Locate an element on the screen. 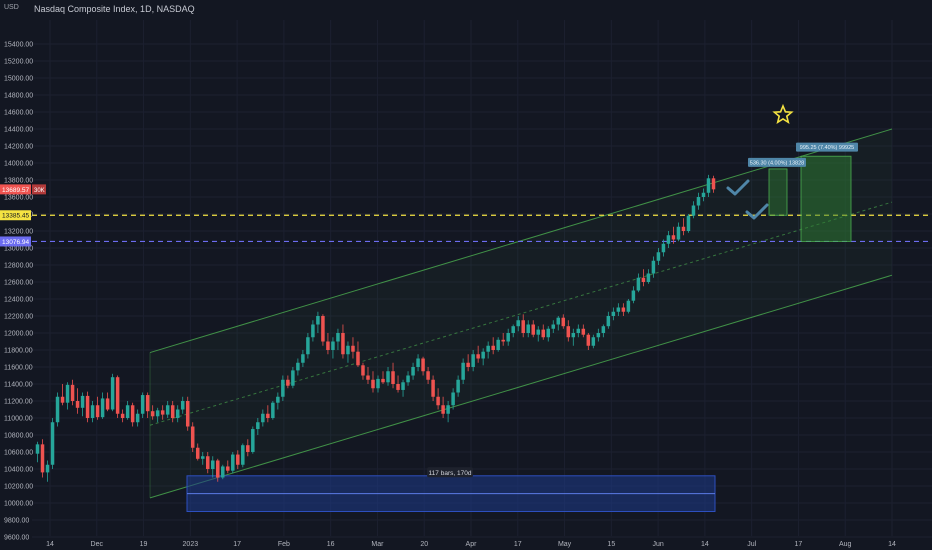 Image resolution: width=932 pixels, height=550 pixels. y-tick-label: 12200.00 is located at coordinates (18, 317).